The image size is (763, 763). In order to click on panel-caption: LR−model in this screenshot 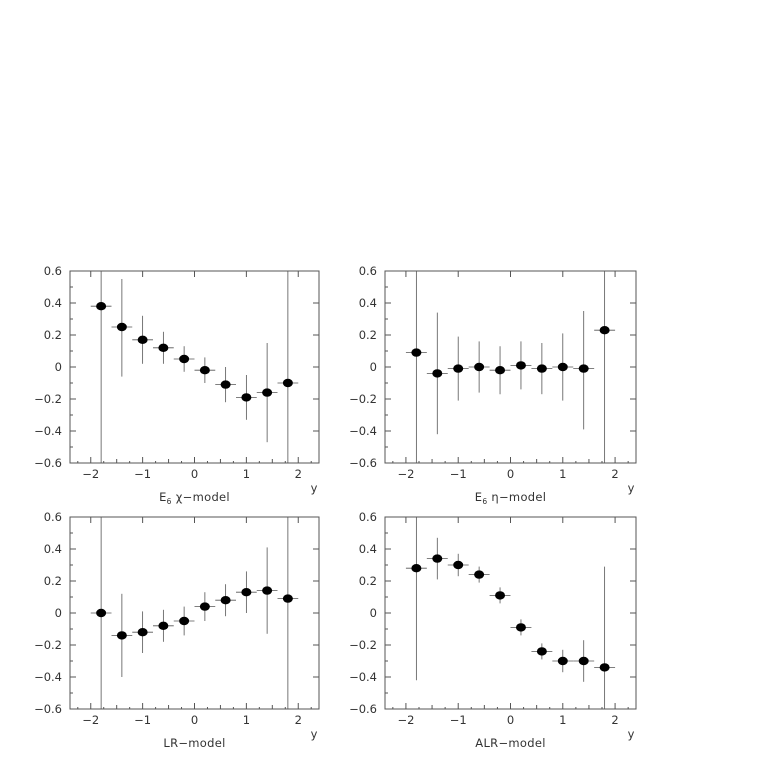, I will do `click(194, 743)`.